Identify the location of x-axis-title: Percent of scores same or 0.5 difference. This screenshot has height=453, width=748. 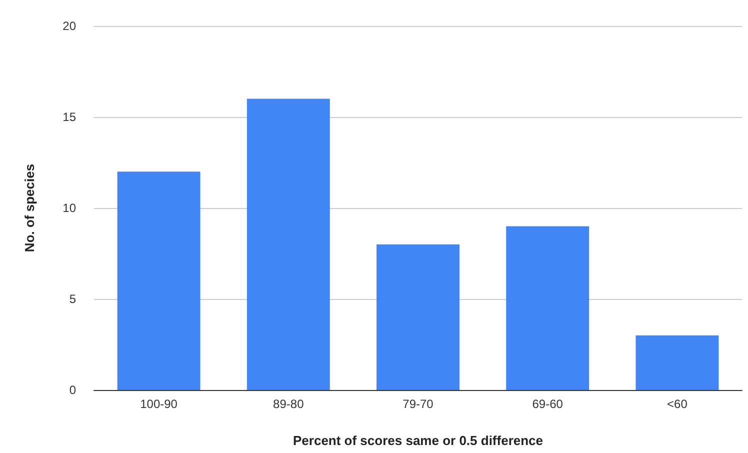
(418, 440).